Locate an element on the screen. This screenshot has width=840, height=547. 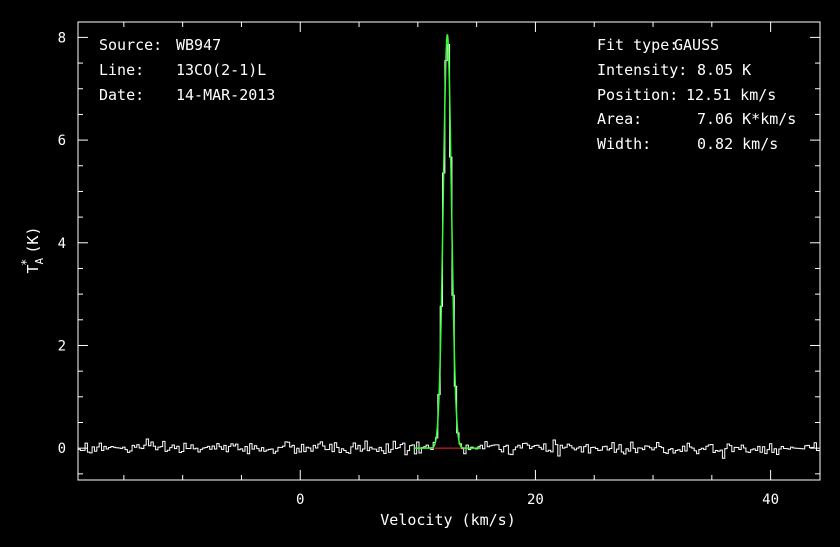
x-tick-label: 20 is located at coordinates (535, 500).